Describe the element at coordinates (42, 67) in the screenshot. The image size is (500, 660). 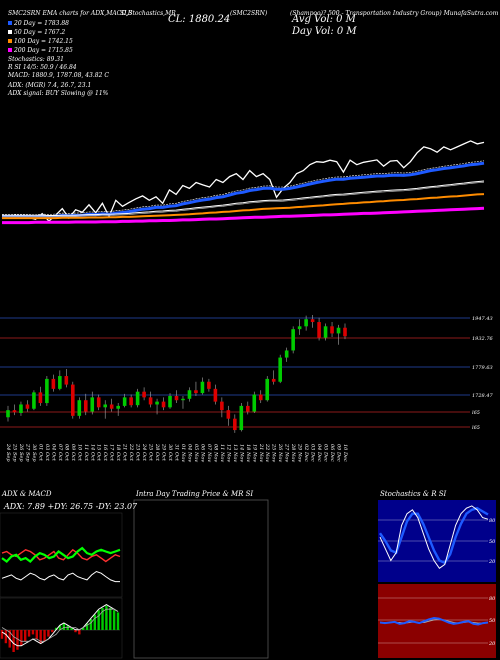
I see `rsi-readout: R SI 14/5: 50.9 / 46.84` at that location.